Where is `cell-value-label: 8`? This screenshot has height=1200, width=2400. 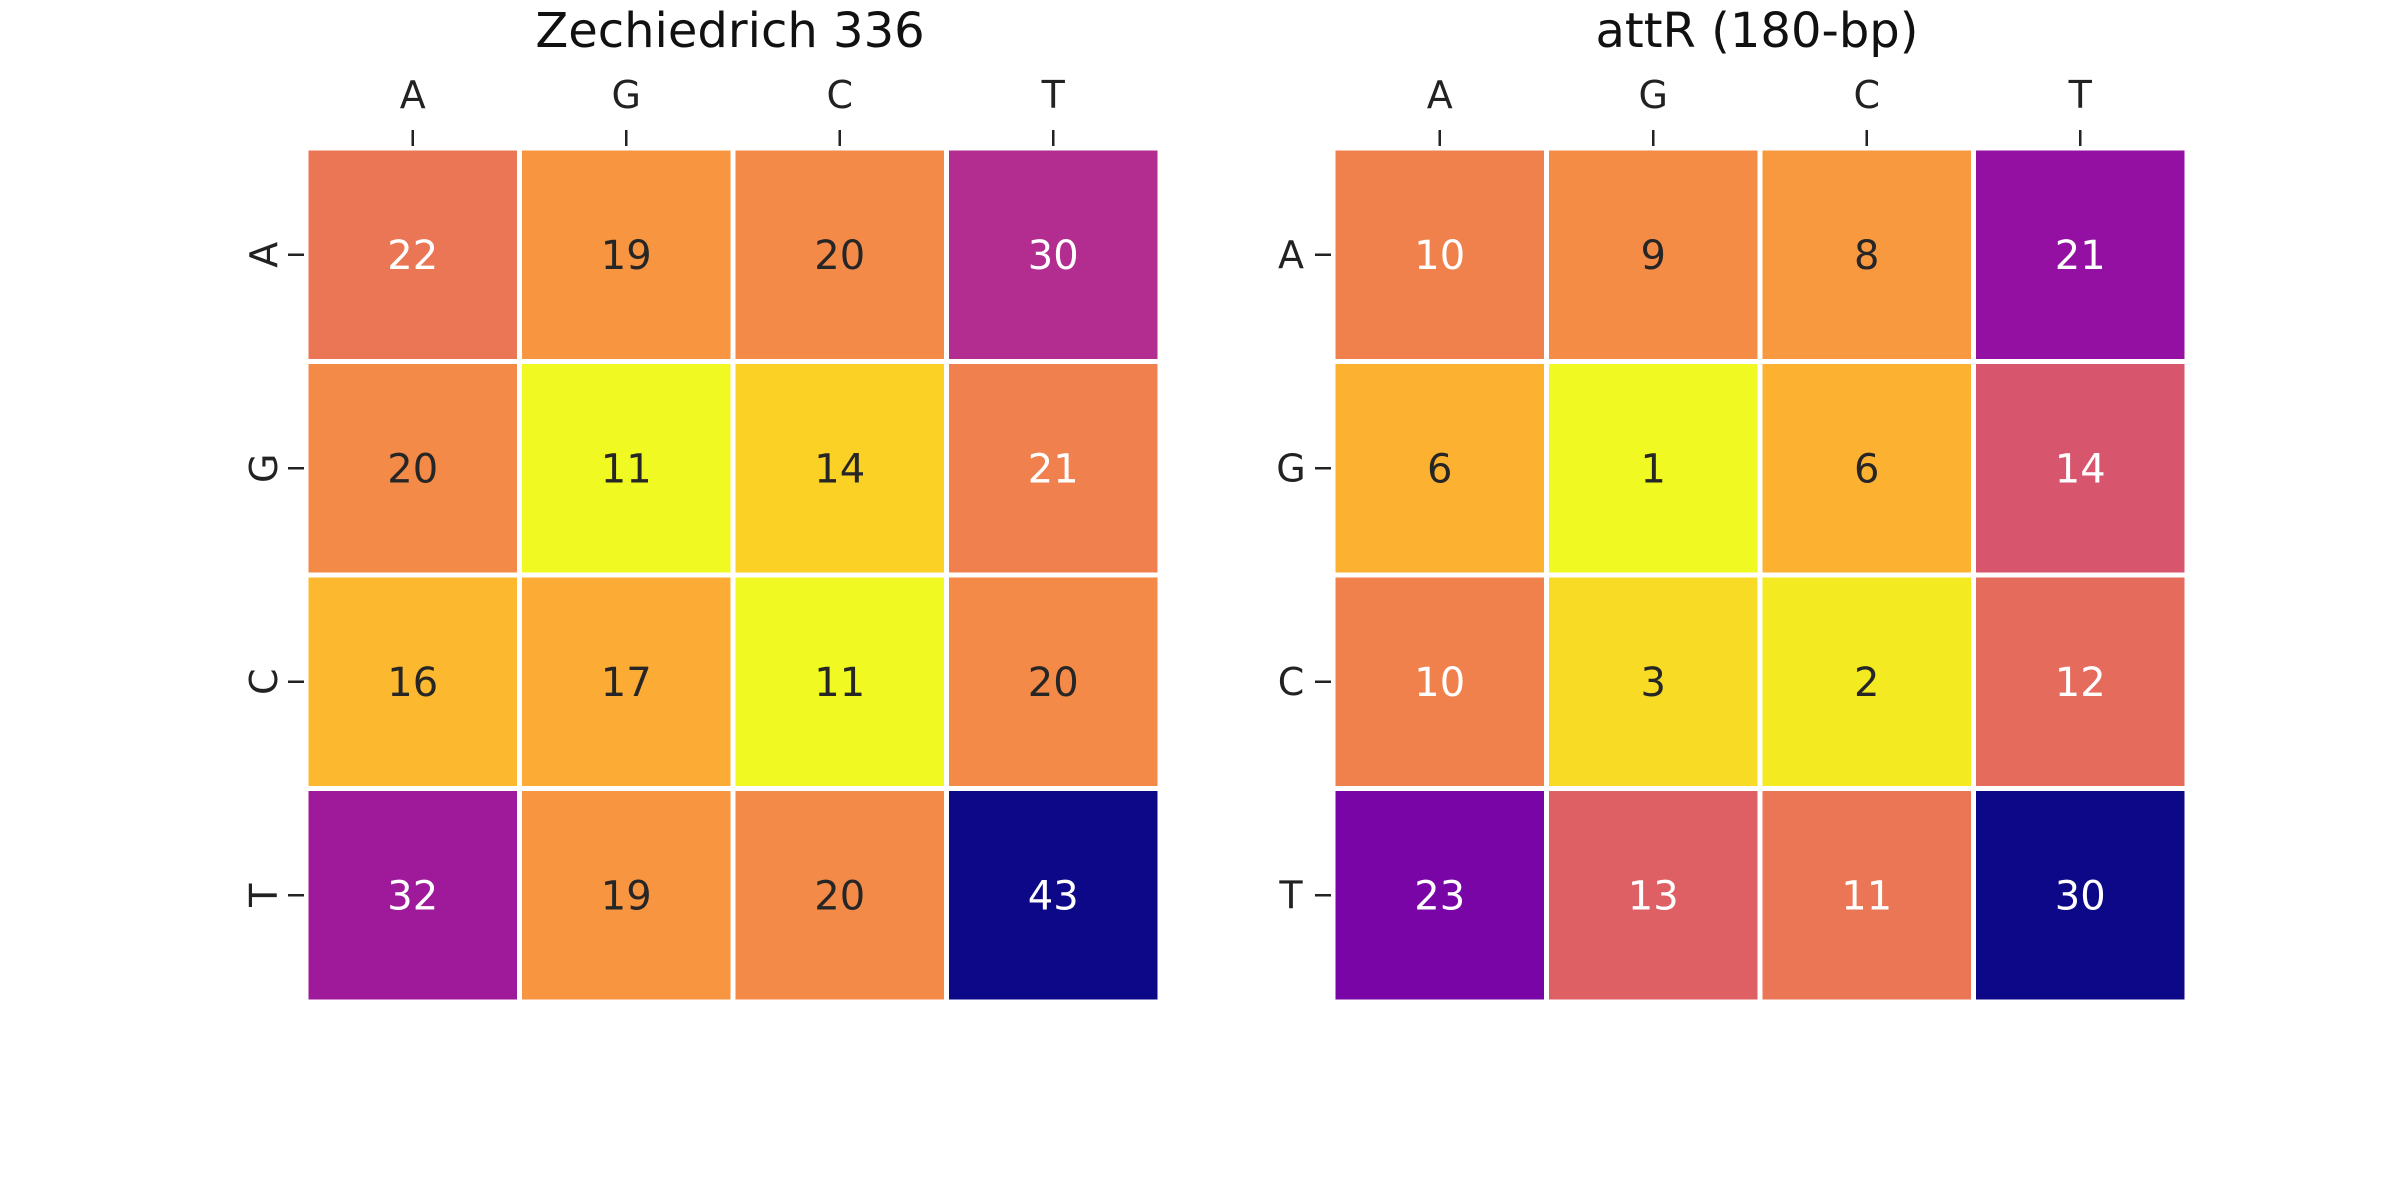
cell-value-label: 8 is located at coordinates (1866, 256).